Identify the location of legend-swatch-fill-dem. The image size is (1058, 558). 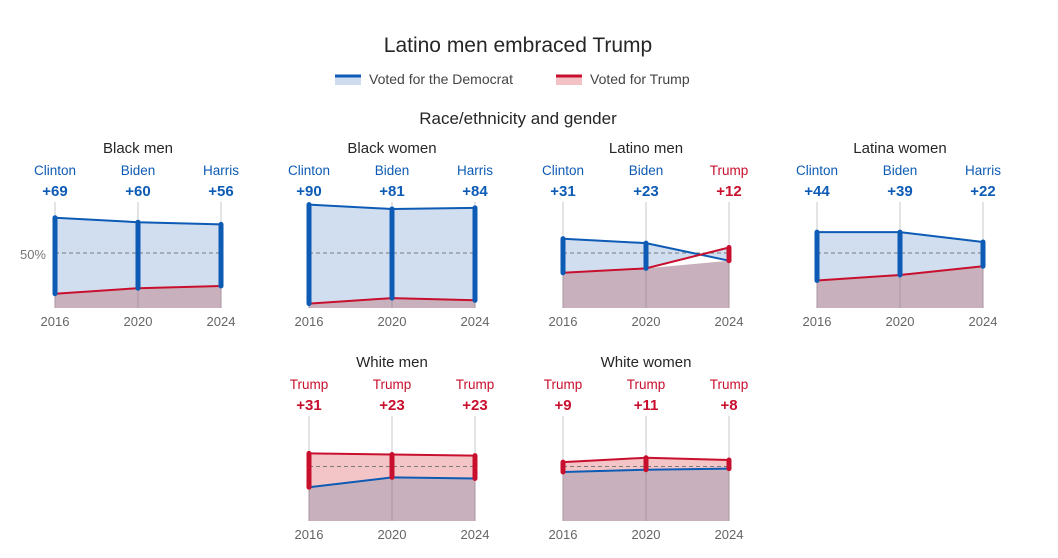
(348, 80).